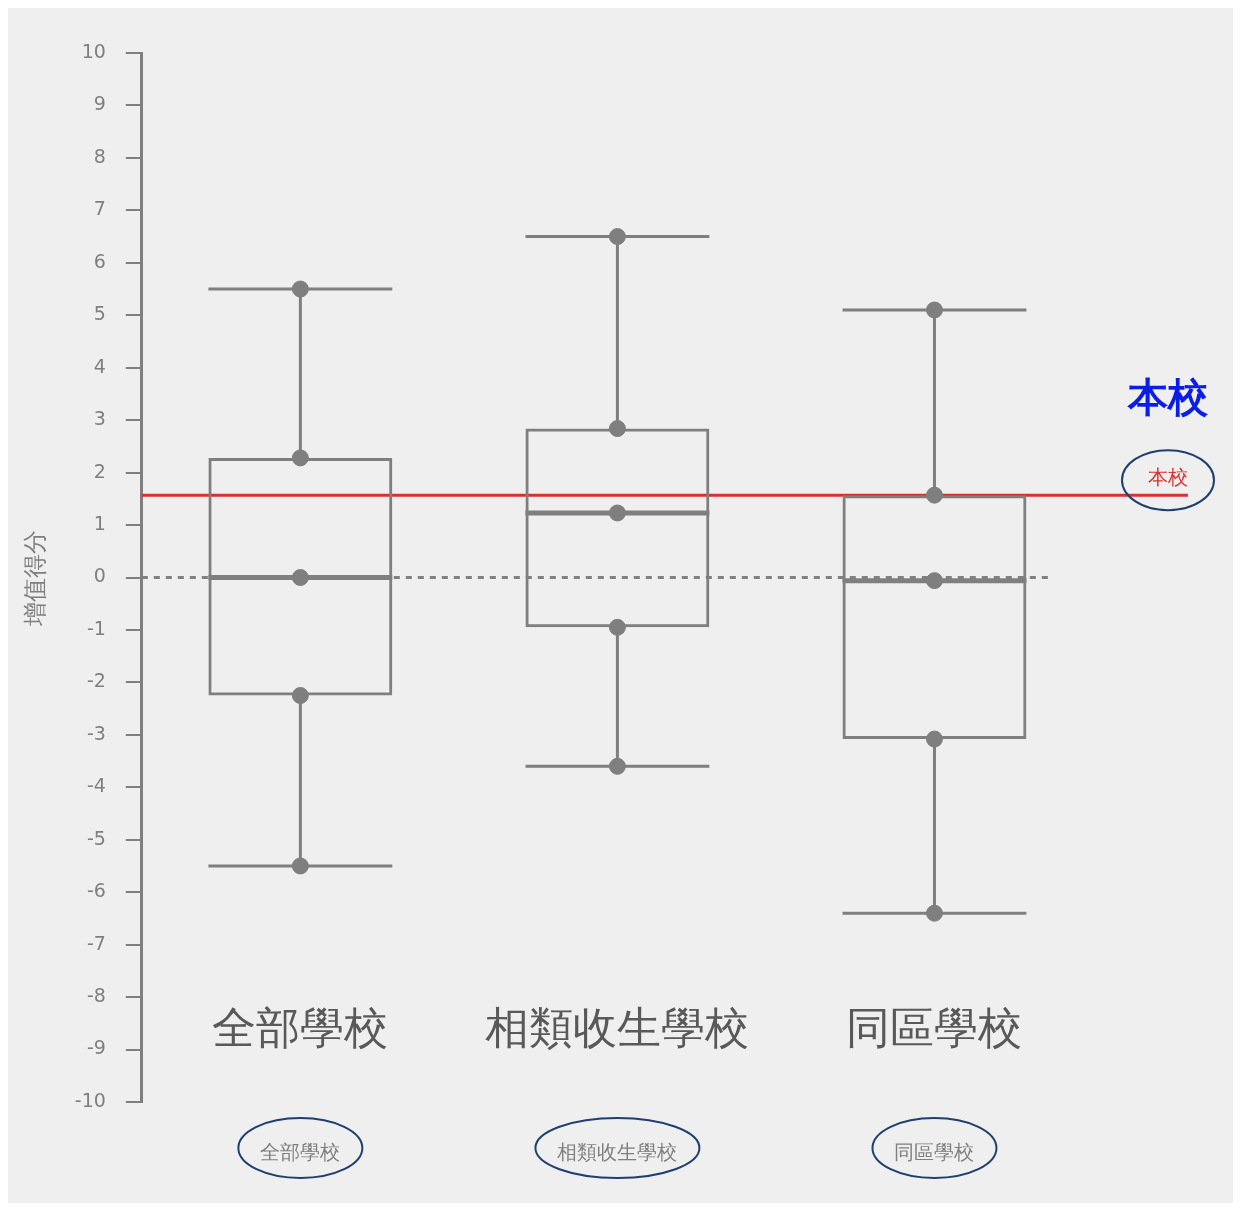  Describe the element at coordinates (96, 995) in the screenshot. I see `y-tick-label: -8` at that location.